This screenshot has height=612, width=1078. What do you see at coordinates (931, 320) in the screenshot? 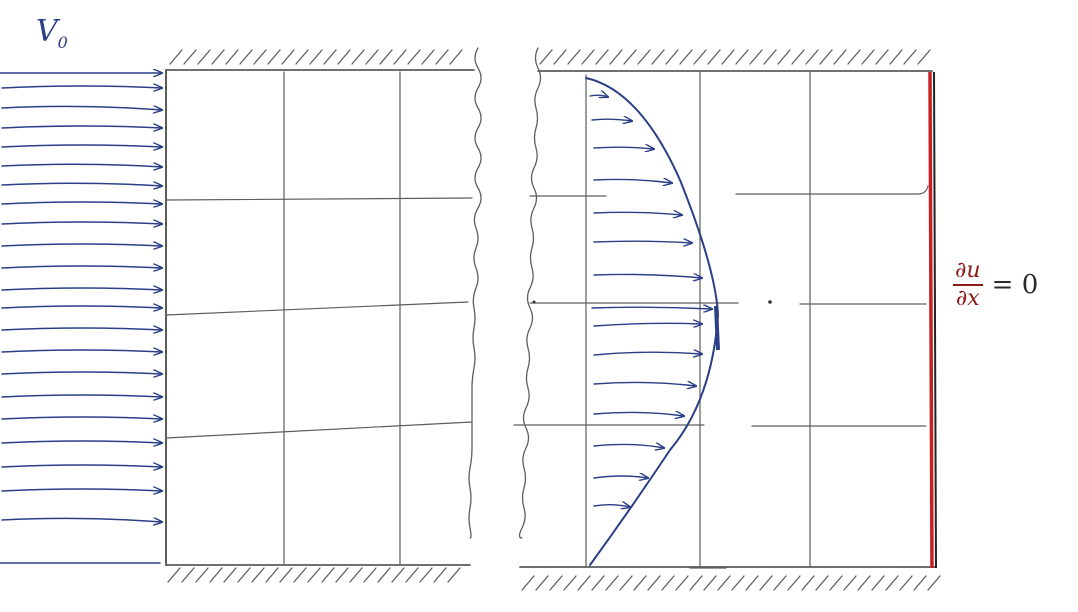
I see `outlet-boundary-red` at bounding box center [931, 320].